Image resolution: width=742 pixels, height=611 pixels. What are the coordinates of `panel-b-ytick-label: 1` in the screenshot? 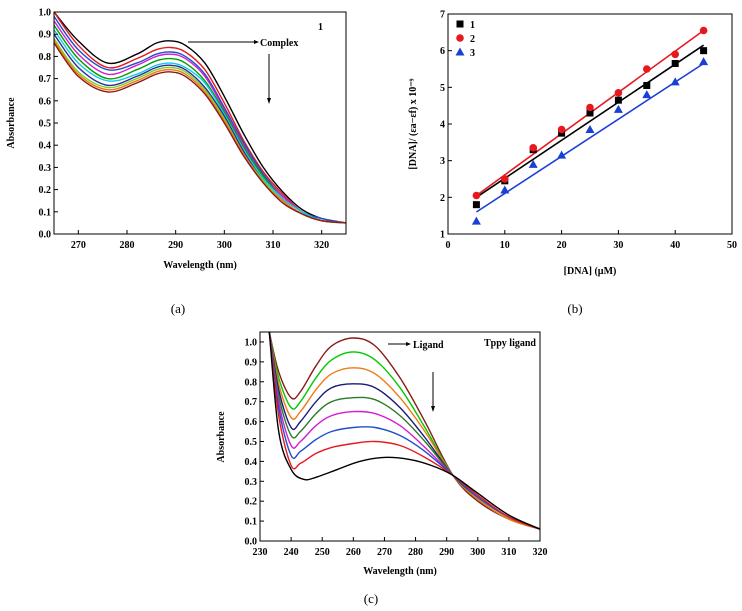 It's located at (442, 235).